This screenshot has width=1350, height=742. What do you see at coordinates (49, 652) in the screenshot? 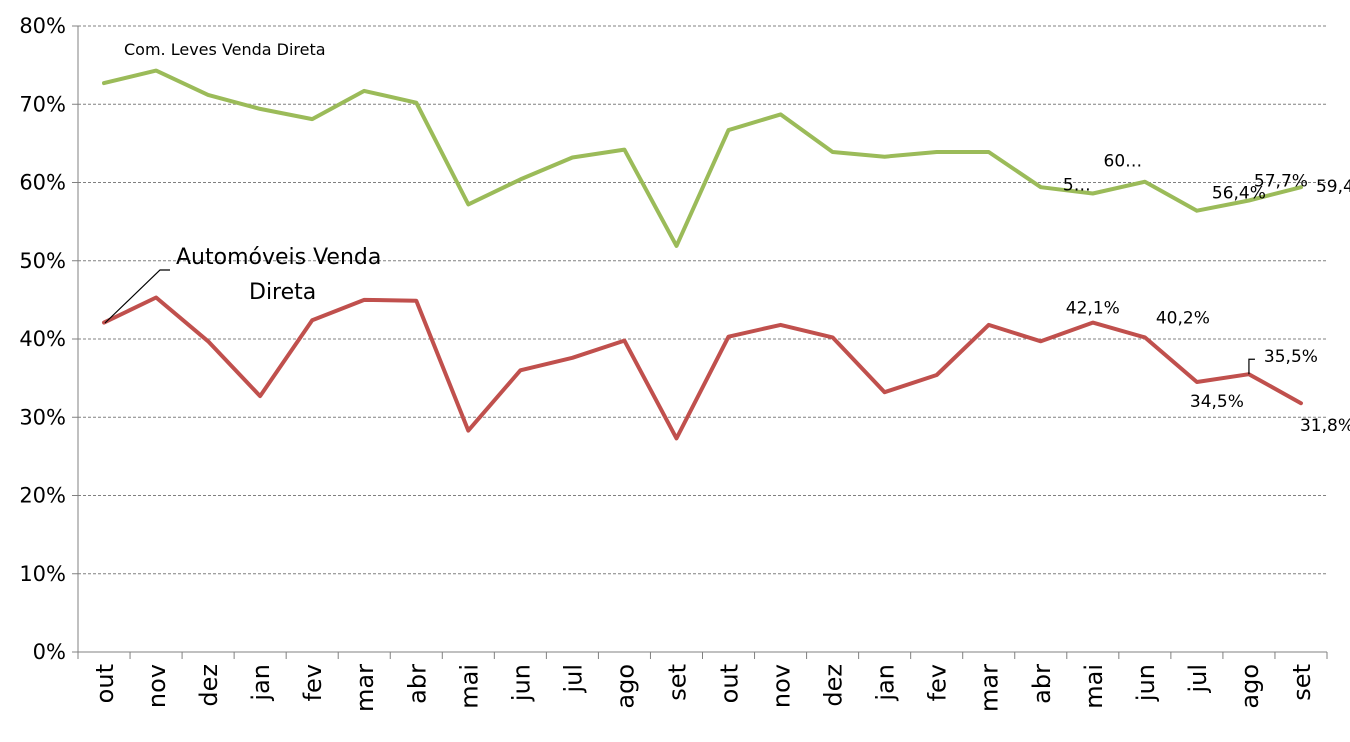
I see `y-tick-label: 0%` at bounding box center [49, 652].